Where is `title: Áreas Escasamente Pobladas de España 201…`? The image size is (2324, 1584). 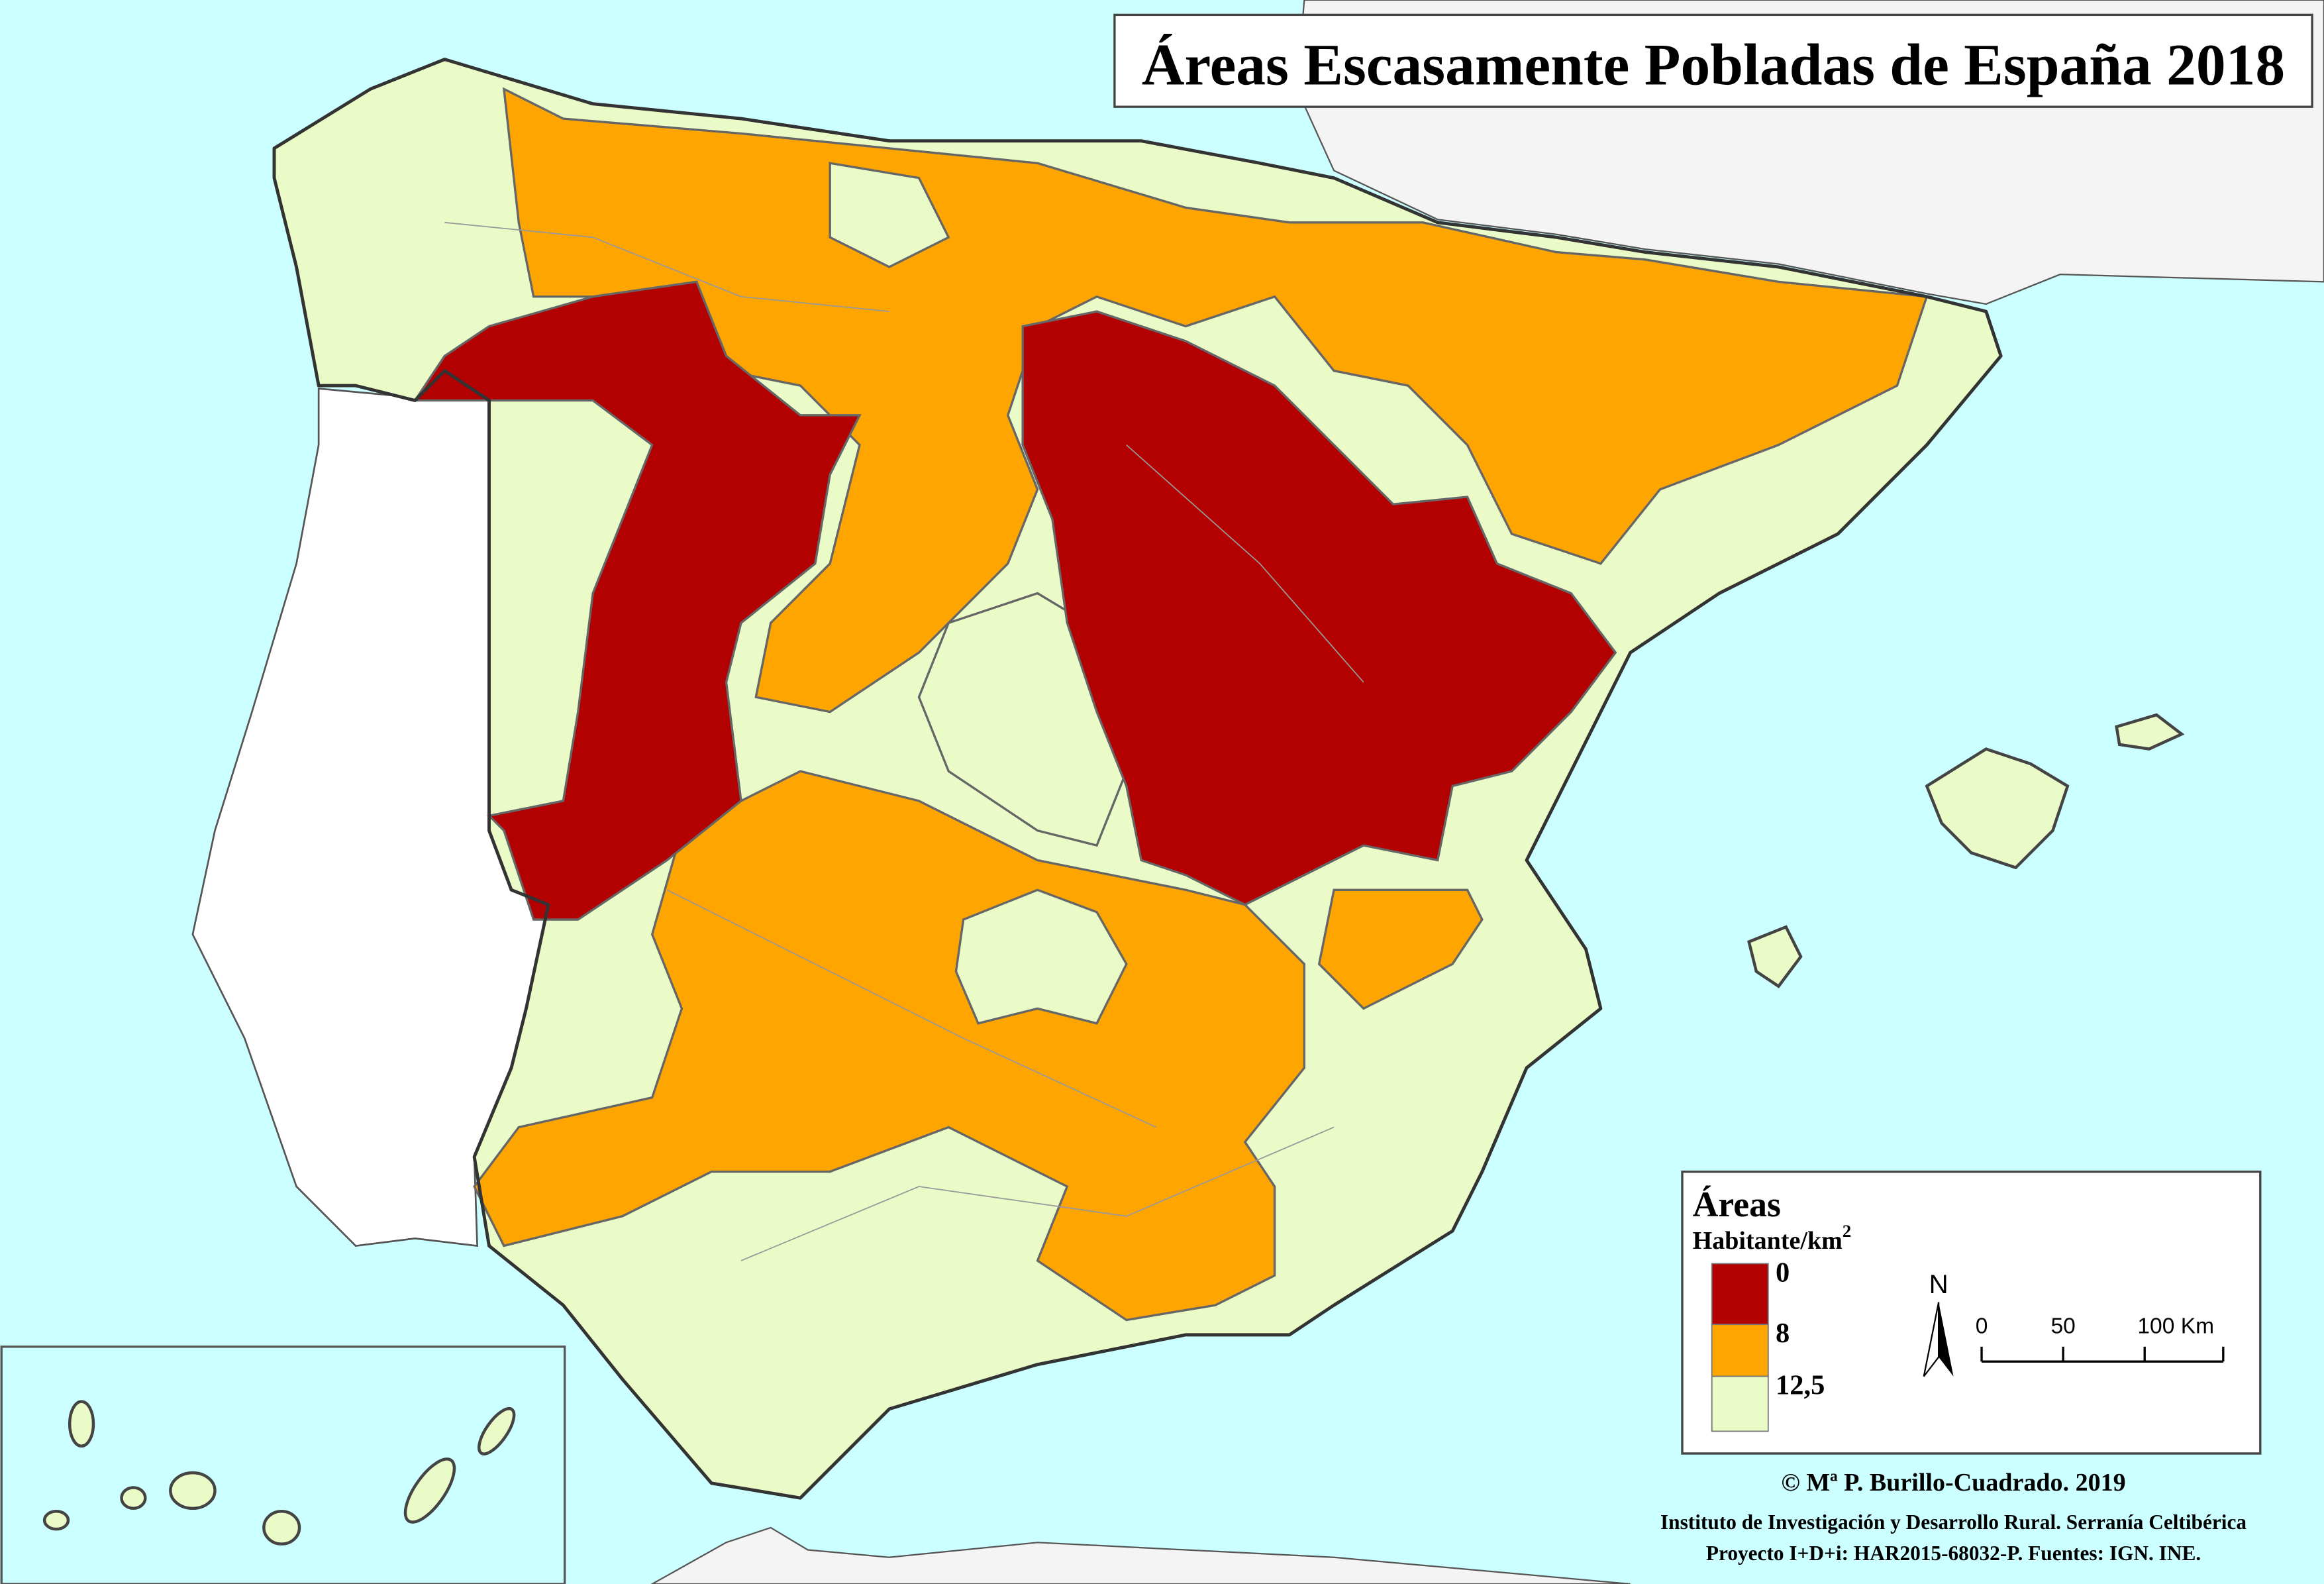 title: Áreas Escasamente Pobladas de España 201… is located at coordinates (1713, 65).